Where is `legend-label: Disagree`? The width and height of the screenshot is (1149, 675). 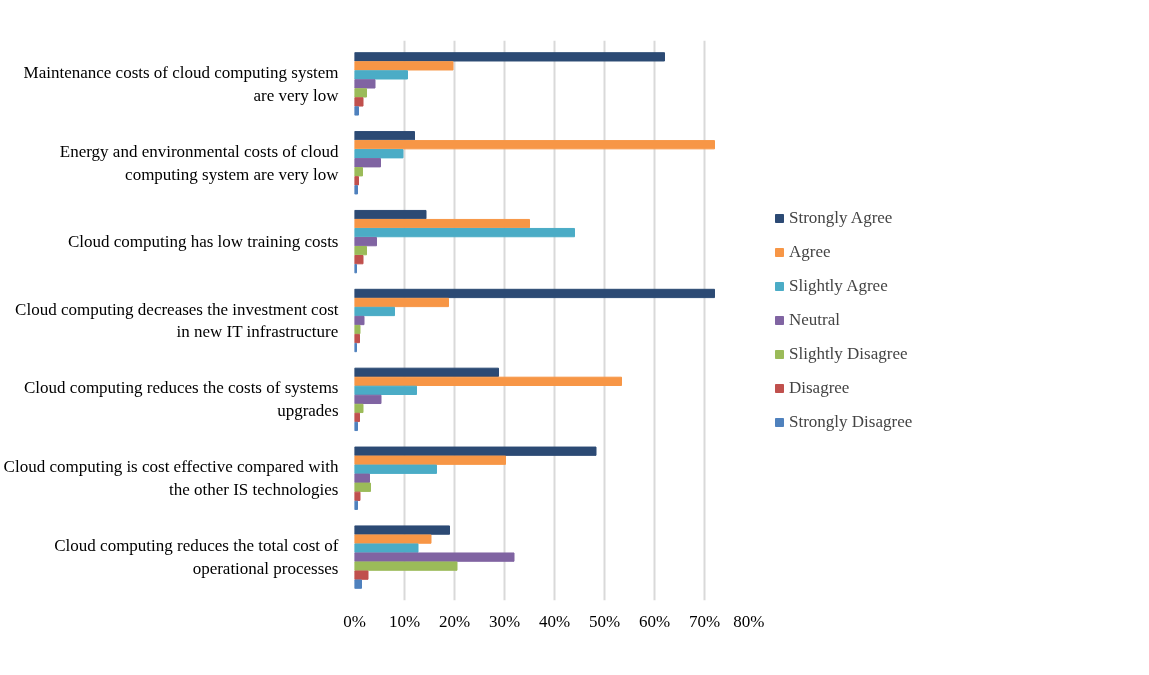 legend-label: Disagree is located at coordinates (819, 388).